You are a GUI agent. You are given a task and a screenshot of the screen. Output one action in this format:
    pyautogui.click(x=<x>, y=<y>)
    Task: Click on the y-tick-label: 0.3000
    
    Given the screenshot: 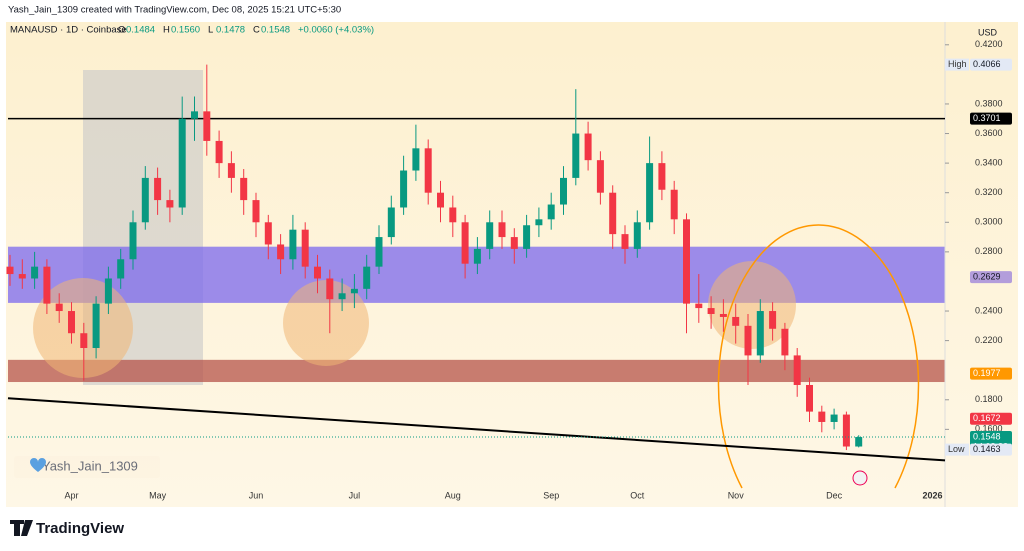 What is the action you would take?
    pyautogui.click(x=989, y=222)
    